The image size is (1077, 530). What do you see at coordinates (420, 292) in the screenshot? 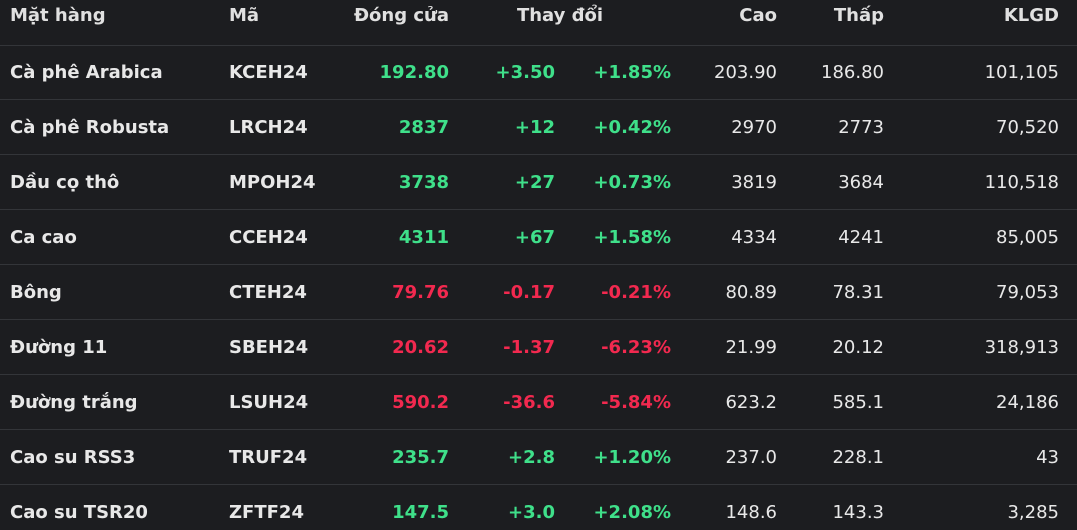
I see `close-price: 79.76` at bounding box center [420, 292].